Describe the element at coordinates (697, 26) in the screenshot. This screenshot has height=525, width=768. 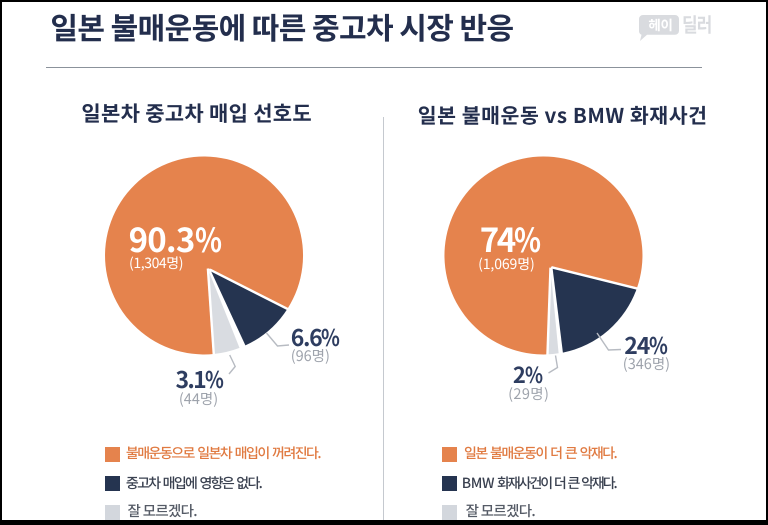
I see `svg-text: 딜러` at that location.